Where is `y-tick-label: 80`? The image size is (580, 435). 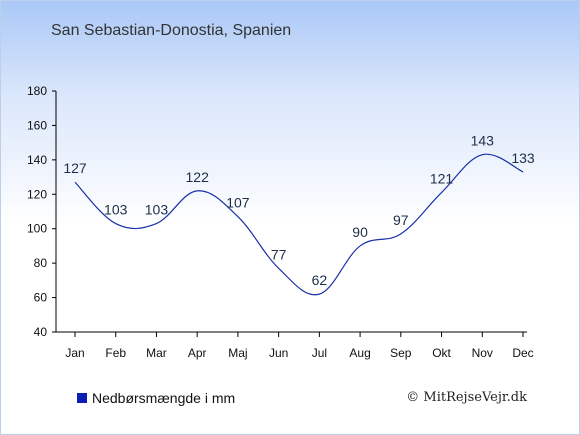
y-tick-label: 80 is located at coordinates (41, 263).